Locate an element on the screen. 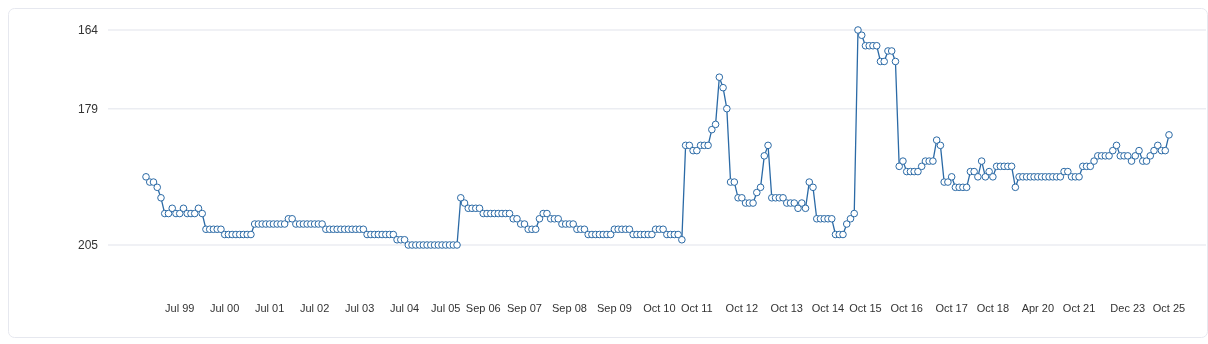 The image size is (1208, 344). x-tick-label: Oct 11 is located at coordinates (697, 307).